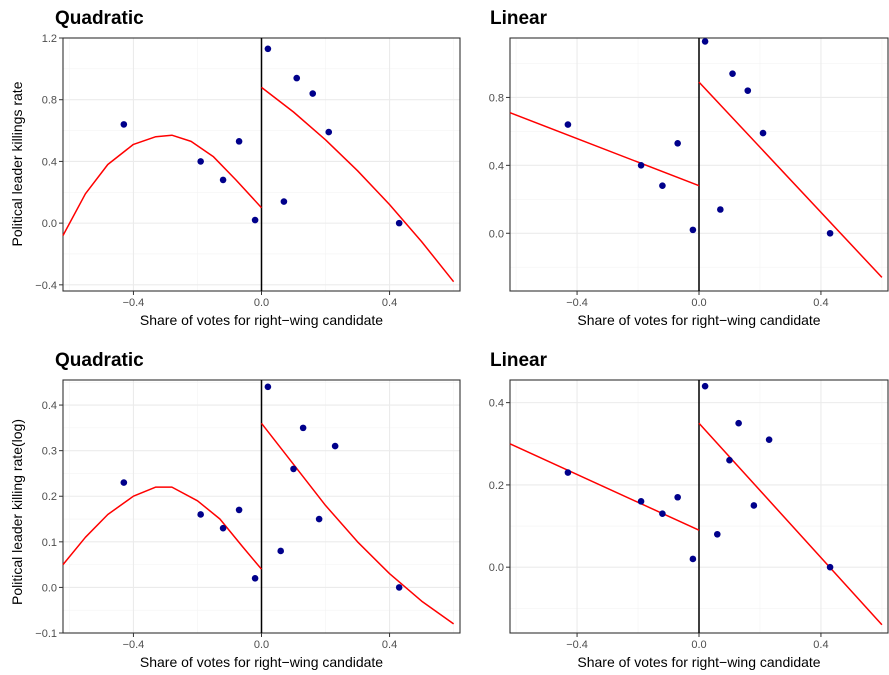 The height and width of the screenshot is (675, 889). Describe the element at coordinates (17, 163) in the screenshot. I see `y-axis-label-top: Political leader killings rate` at that location.